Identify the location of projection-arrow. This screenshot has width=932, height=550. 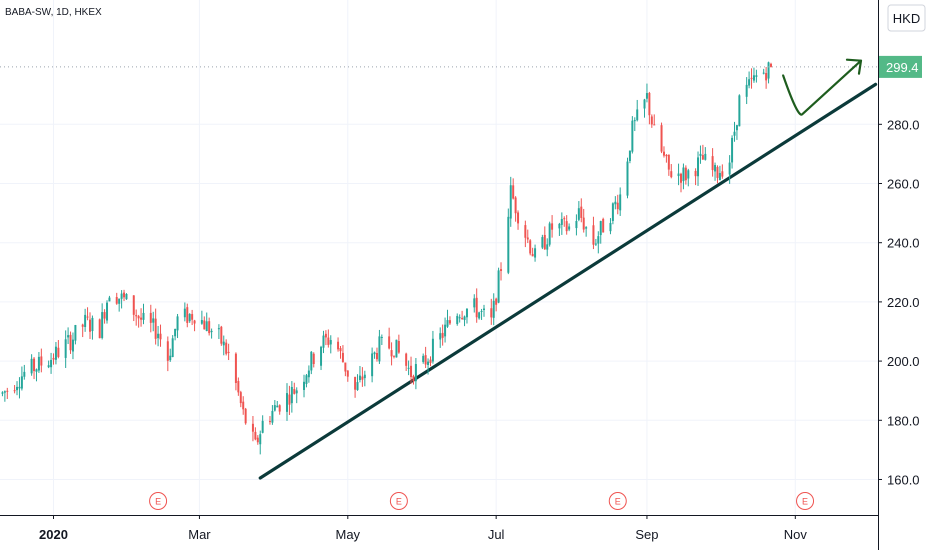
(822, 87).